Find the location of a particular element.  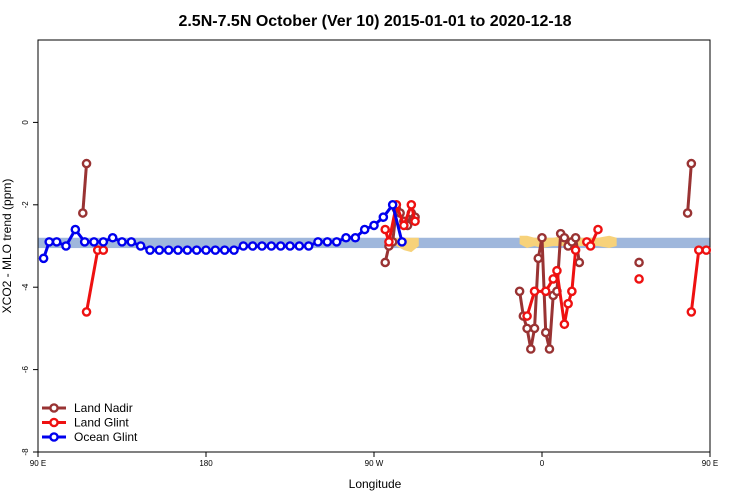

legend-label-0: Land Nadir is located at coordinates (103, 408).